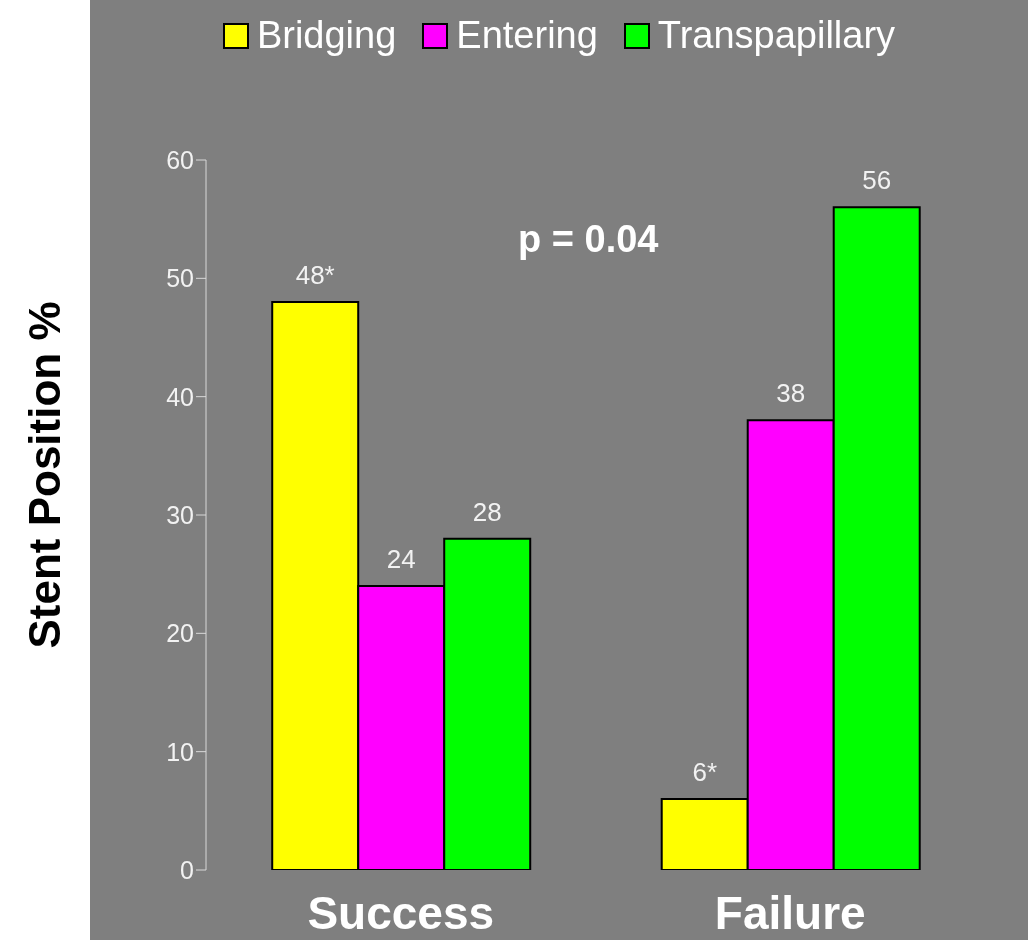  I want to click on y-tick-label: 30, so click(180, 514).